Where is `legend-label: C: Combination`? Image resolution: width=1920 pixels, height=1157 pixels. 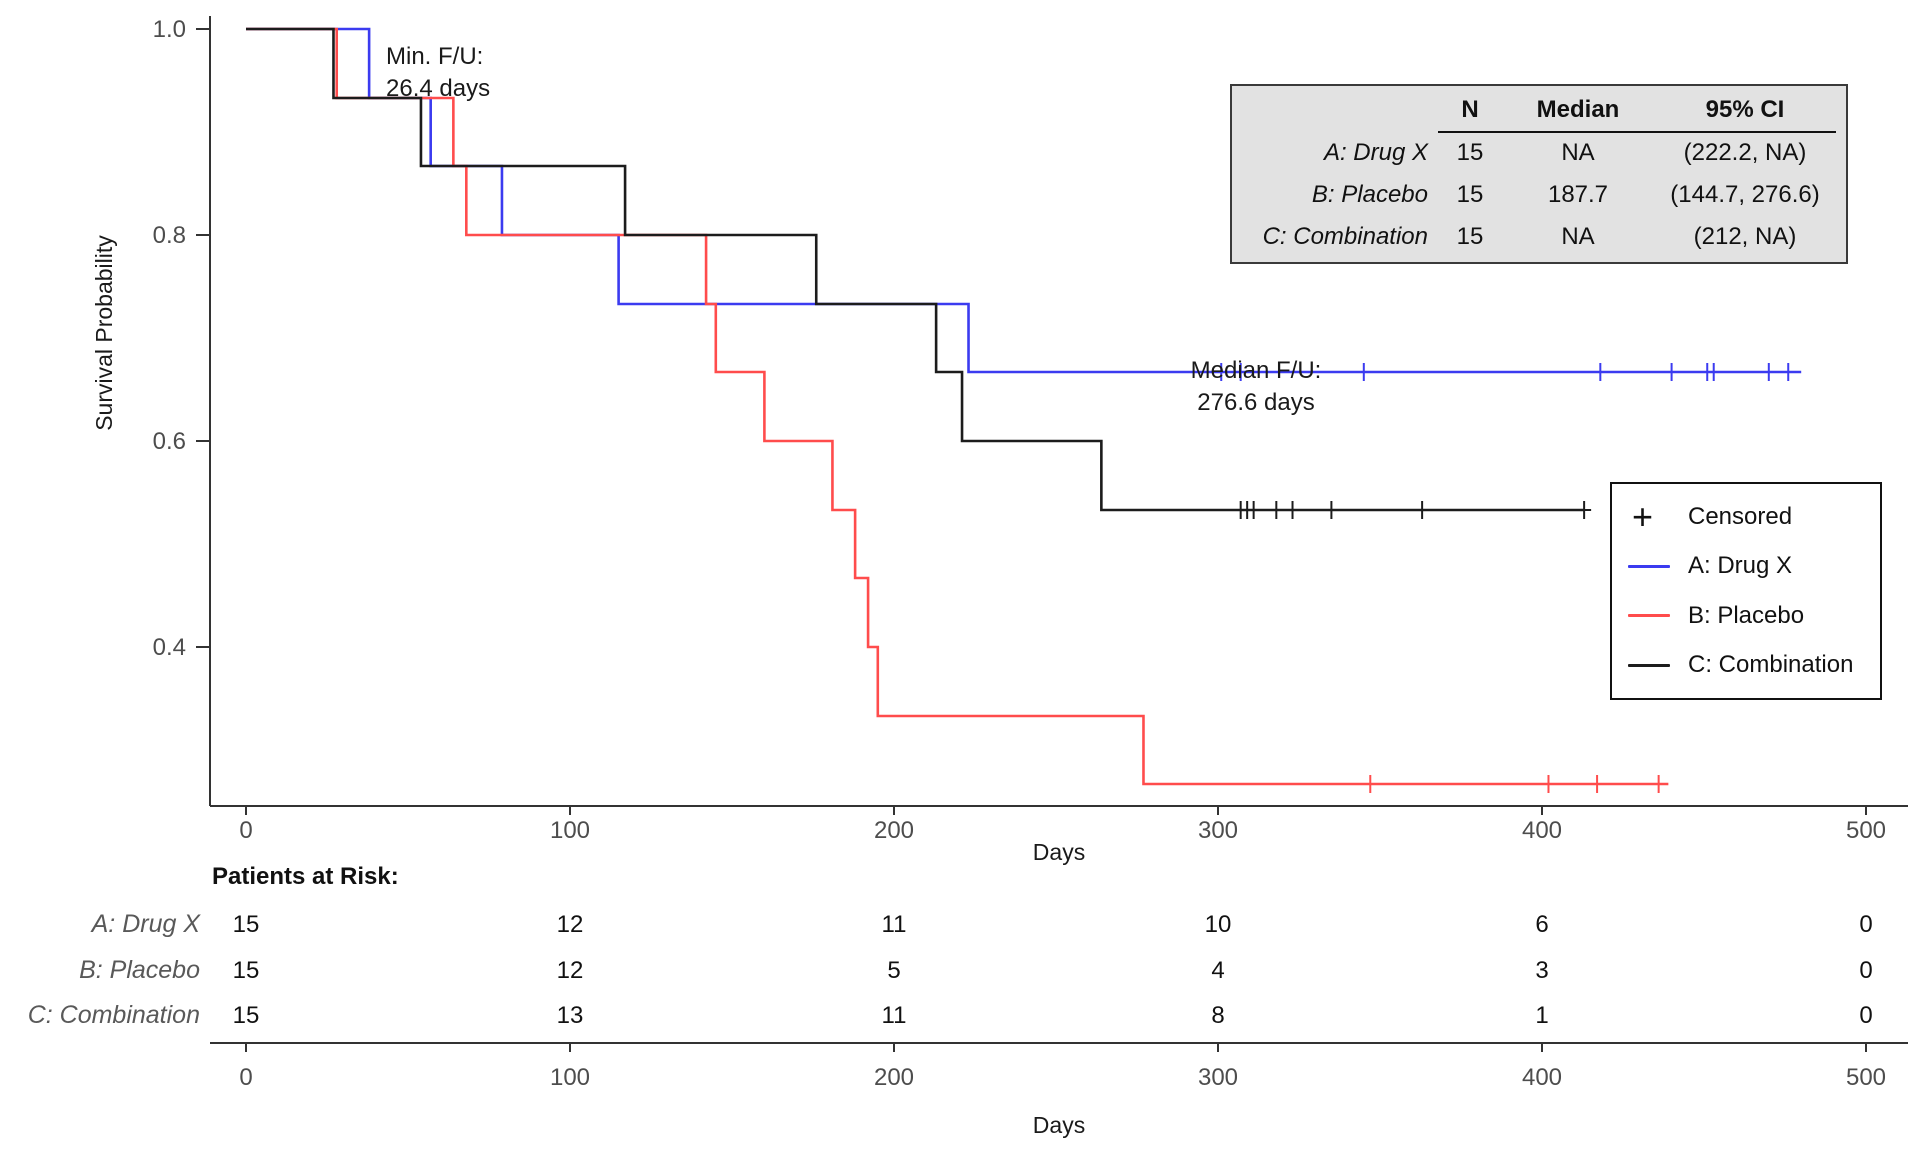 legend-label: C: Combination is located at coordinates (1771, 665).